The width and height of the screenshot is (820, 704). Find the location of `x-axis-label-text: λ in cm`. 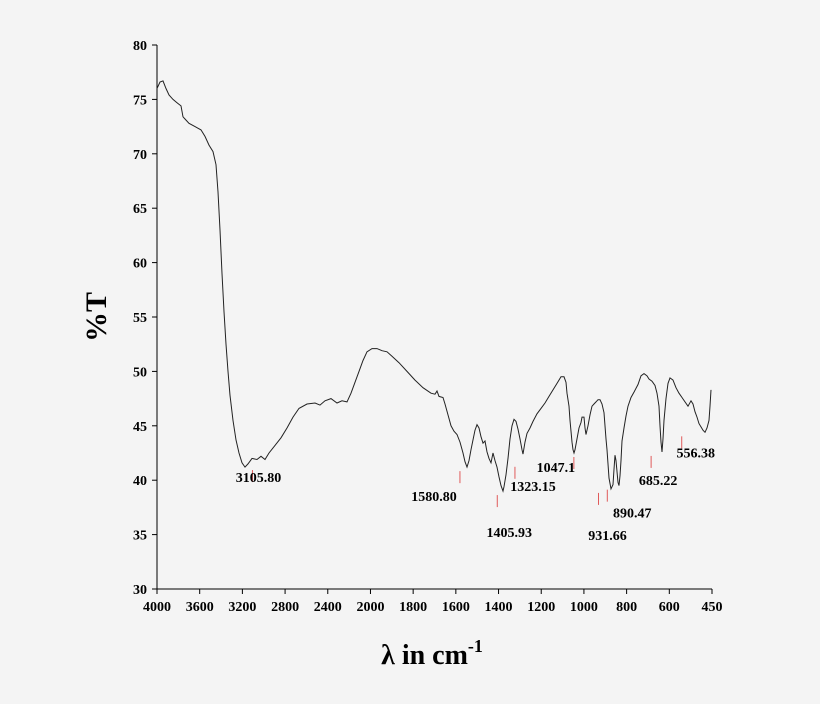

x-axis-label-text: λ in cm is located at coordinates (424, 655).